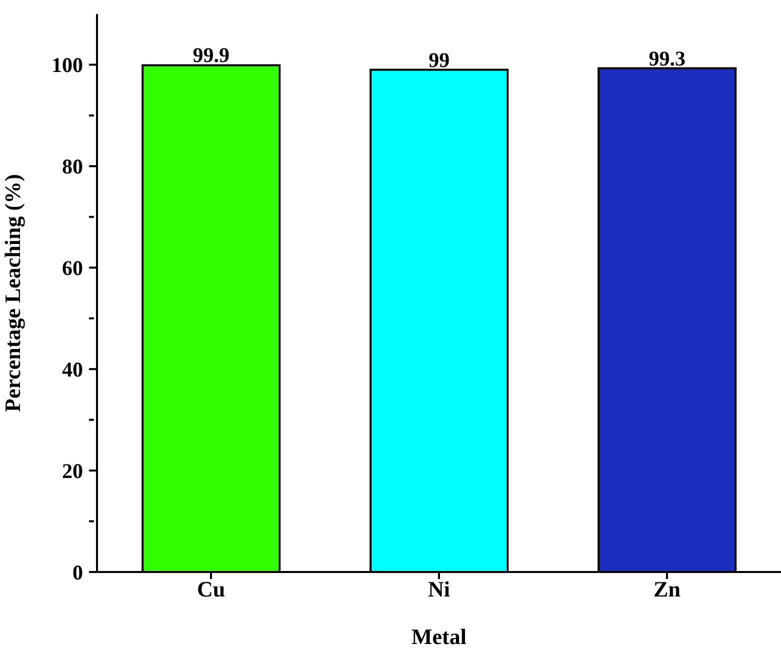 This screenshot has width=781, height=648. I want to click on data-label: 99.3, so click(667, 58).